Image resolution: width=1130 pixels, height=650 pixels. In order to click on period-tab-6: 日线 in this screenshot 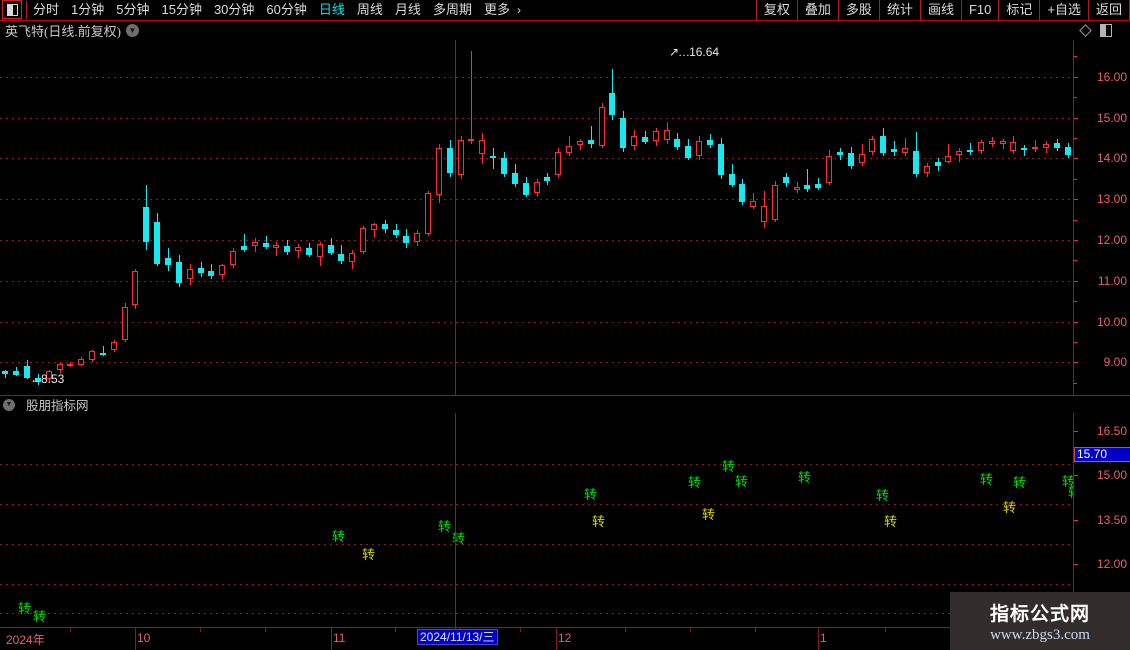, I will do `click(331, 9)`.